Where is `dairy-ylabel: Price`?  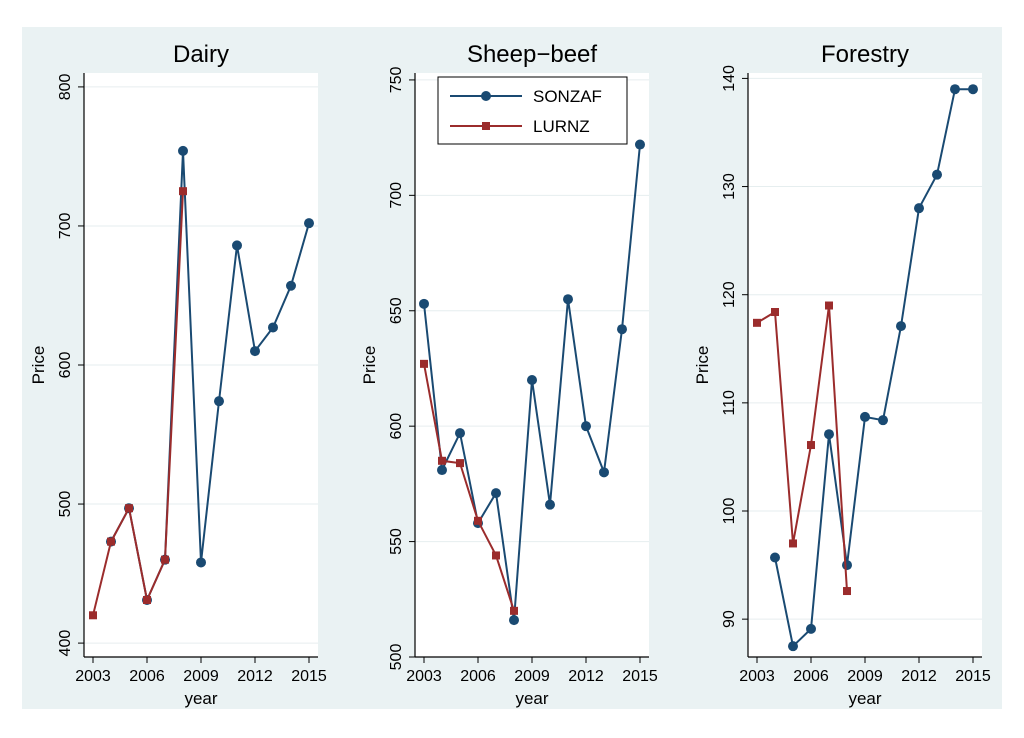 dairy-ylabel: Price is located at coordinates (38, 365).